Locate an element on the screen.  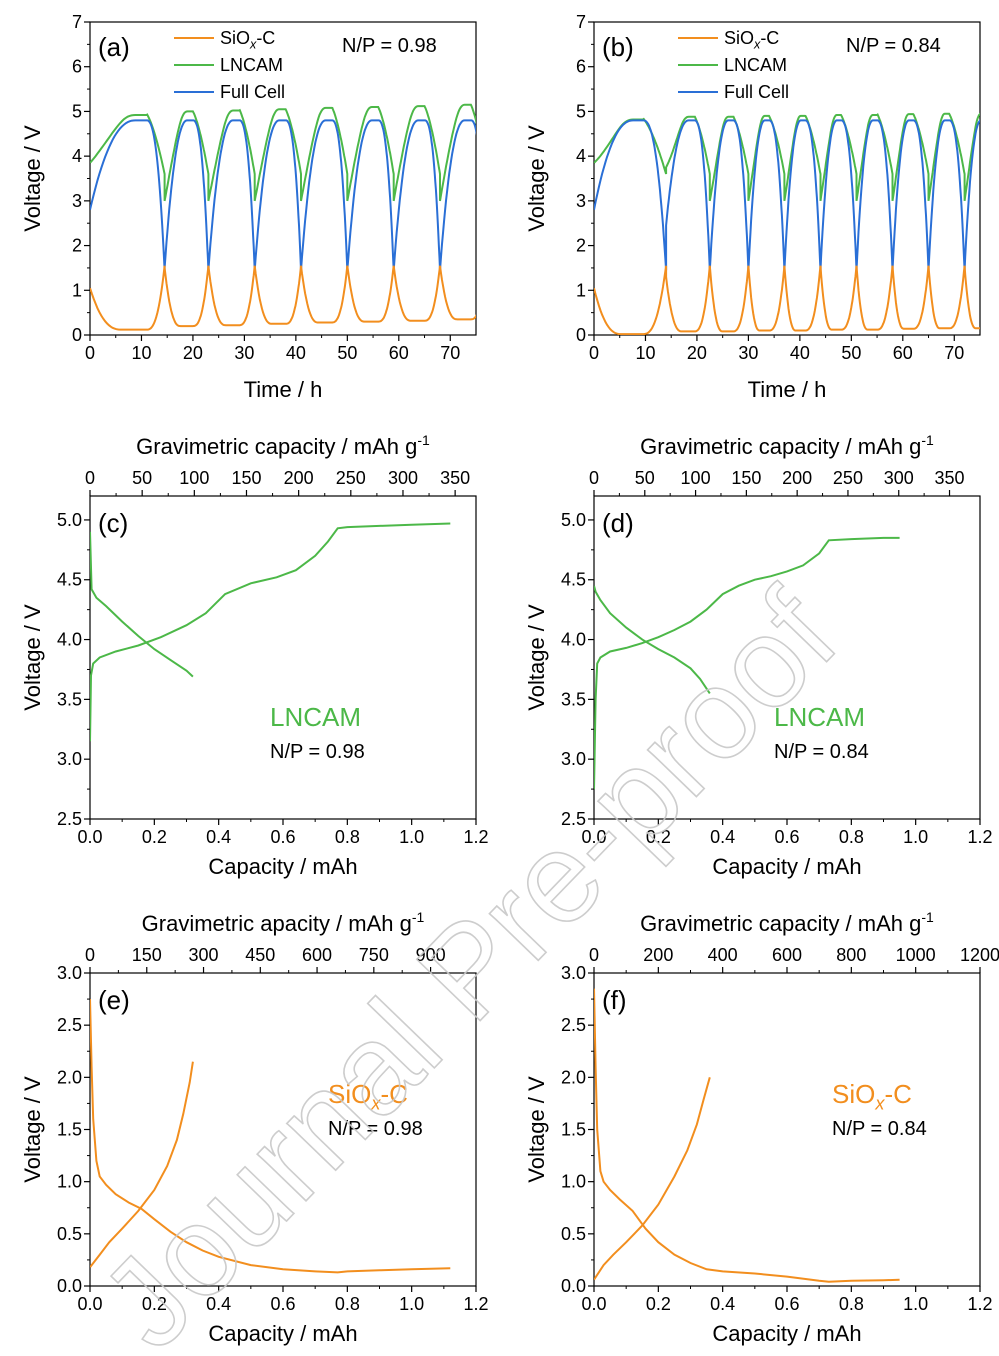
x-tick-label: 1.0 is located at coordinates (411, 1304).